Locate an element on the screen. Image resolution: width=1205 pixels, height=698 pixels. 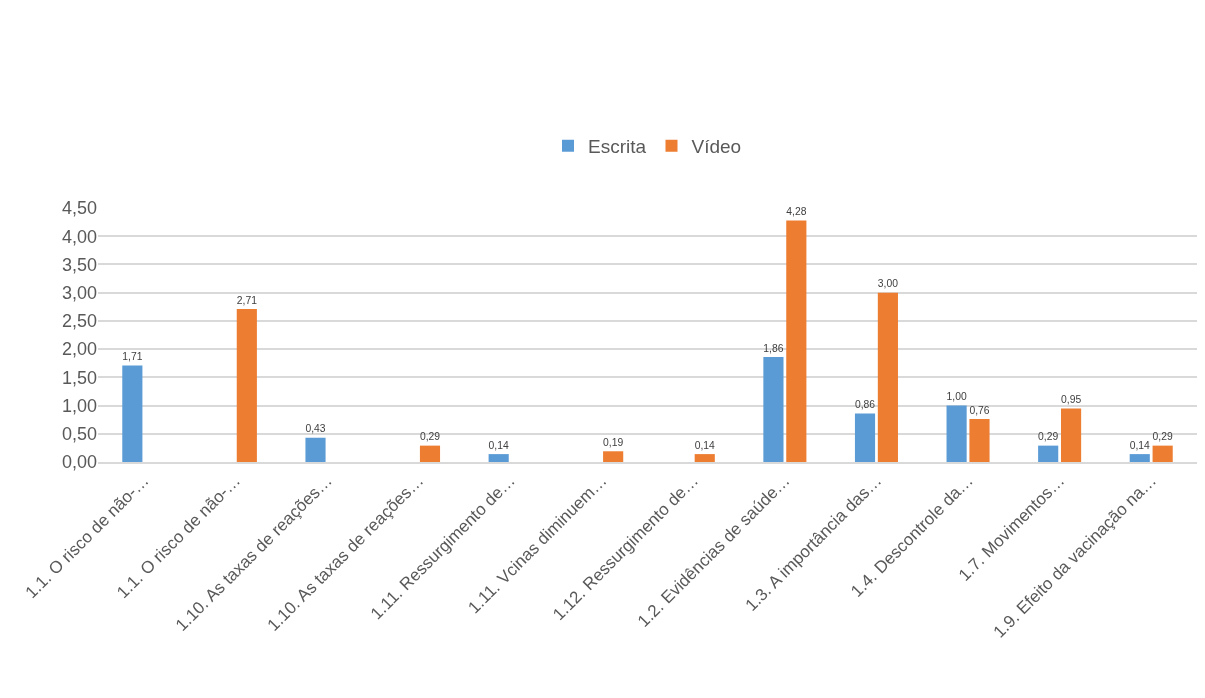
y-tick-label: 2,50 is located at coordinates (79, 321).